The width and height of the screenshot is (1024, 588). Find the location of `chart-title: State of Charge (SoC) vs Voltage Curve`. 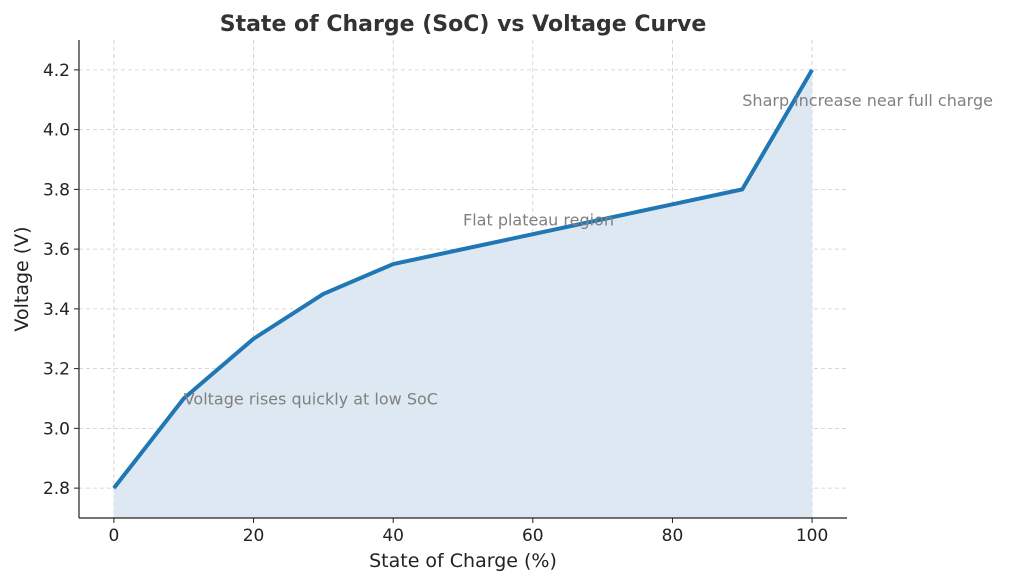

chart-title: State of Charge (SoC) vs Voltage Curve is located at coordinates (463, 24).